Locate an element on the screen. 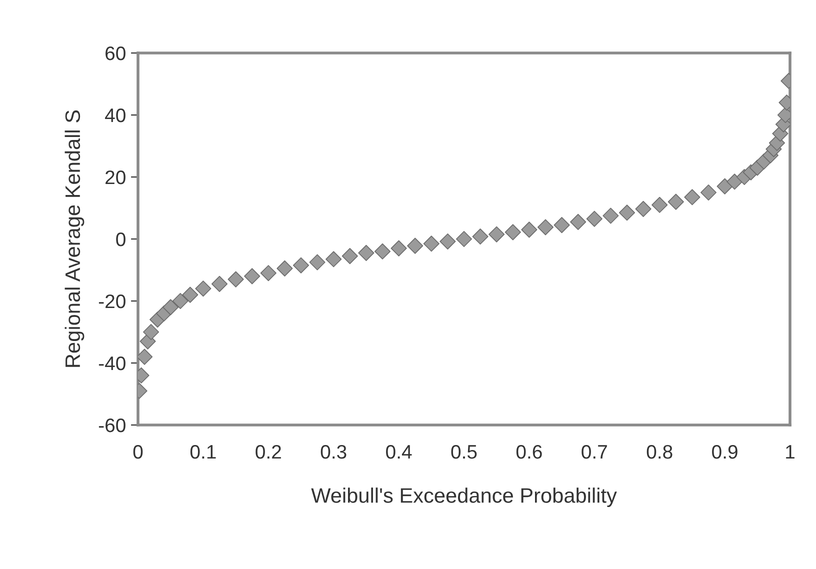  x-tick-label: 1 is located at coordinates (790, 452).